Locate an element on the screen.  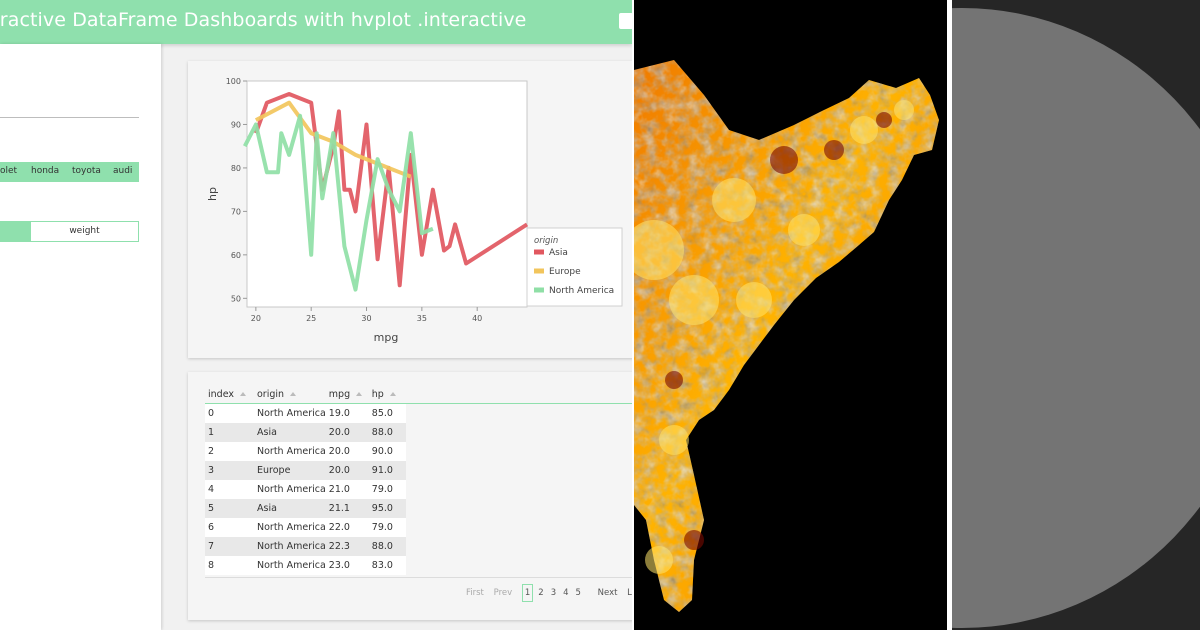
table-cell-mpg: 22.0 is located at coordinates (347, 527).